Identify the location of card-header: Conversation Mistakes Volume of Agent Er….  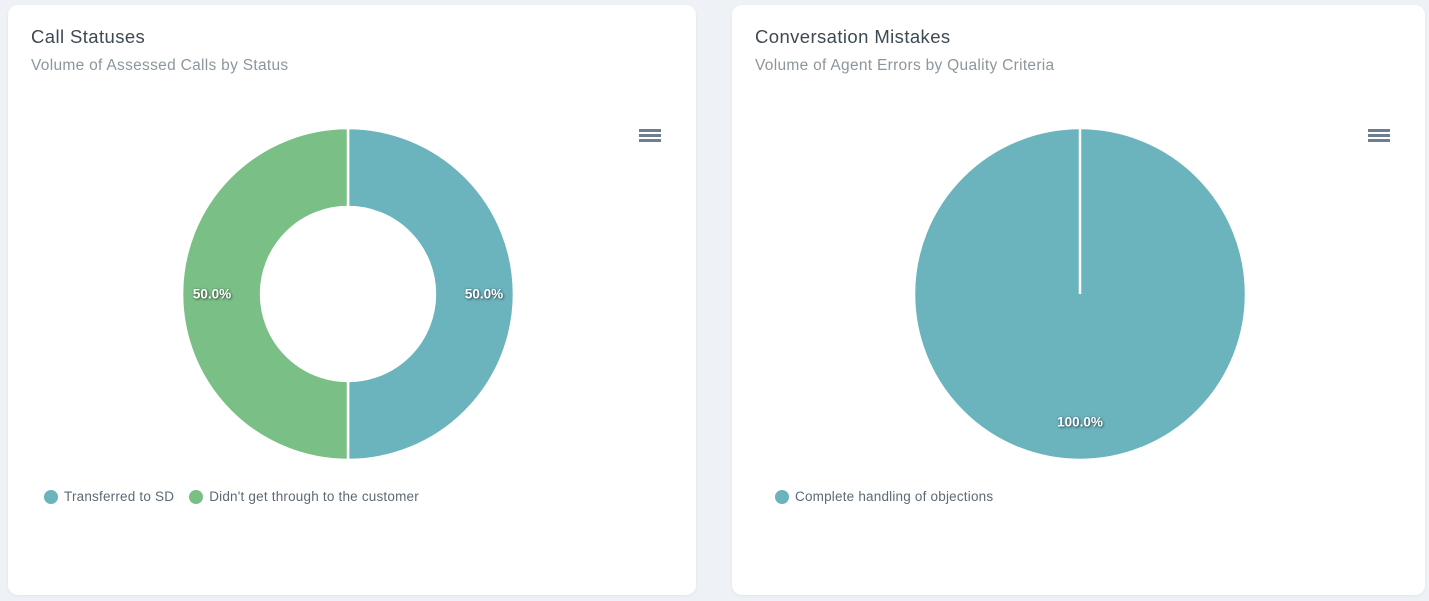
(904, 50).